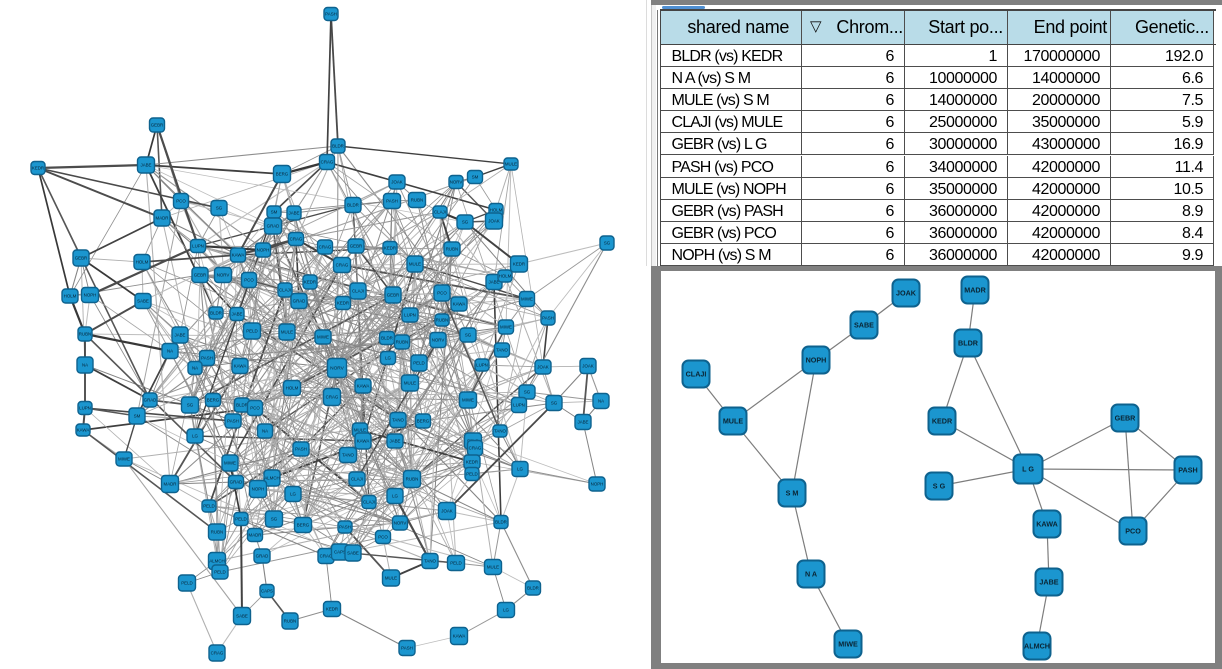 The image size is (1222, 669). What do you see at coordinates (263, 250) in the screenshot?
I see `svg-text: NOPH` at bounding box center [263, 250].